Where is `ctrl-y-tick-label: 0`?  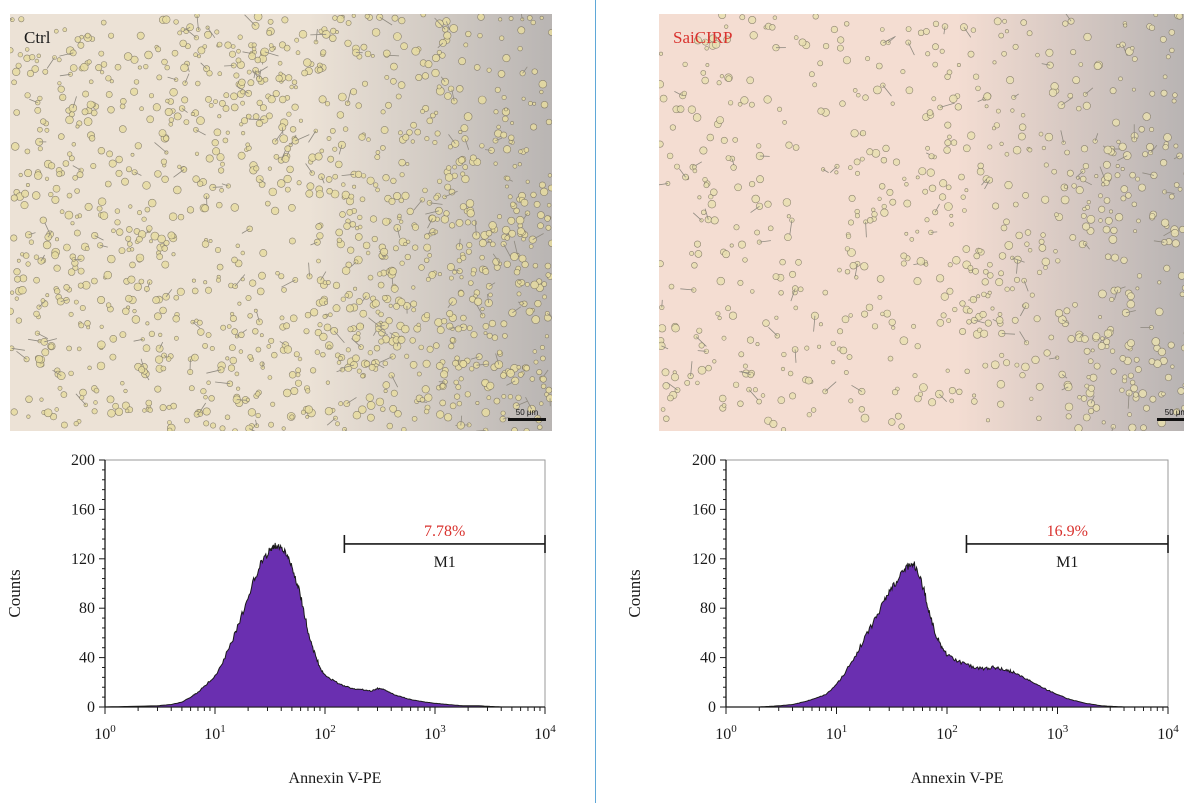
ctrl-y-tick-label: 0 is located at coordinates (91, 707).